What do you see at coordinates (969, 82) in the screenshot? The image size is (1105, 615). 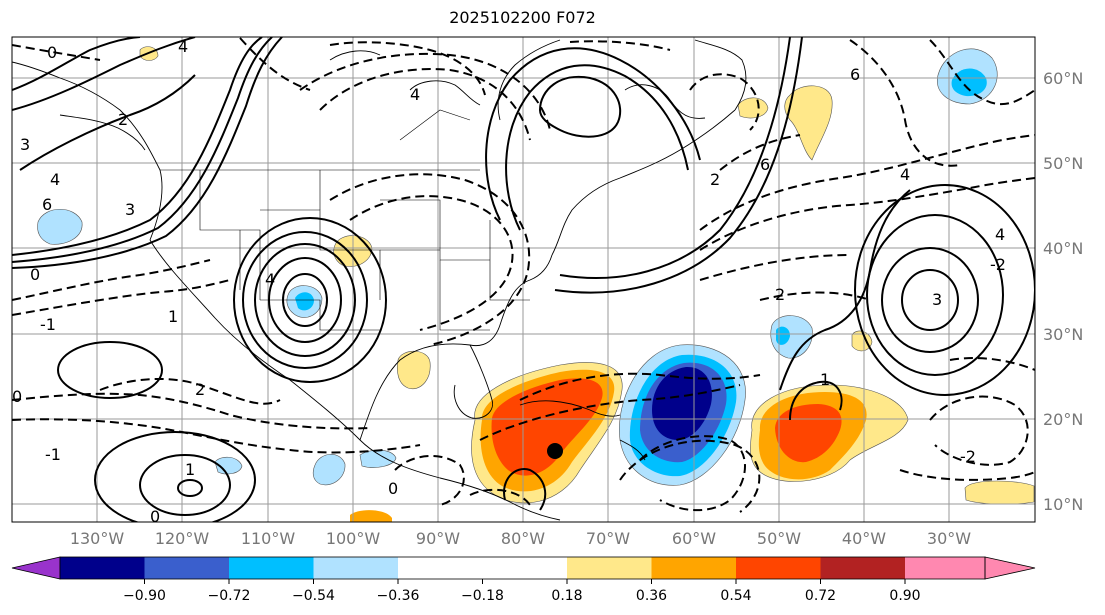 I see `cold-patch-northeast-inner` at bounding box center [969, 82].